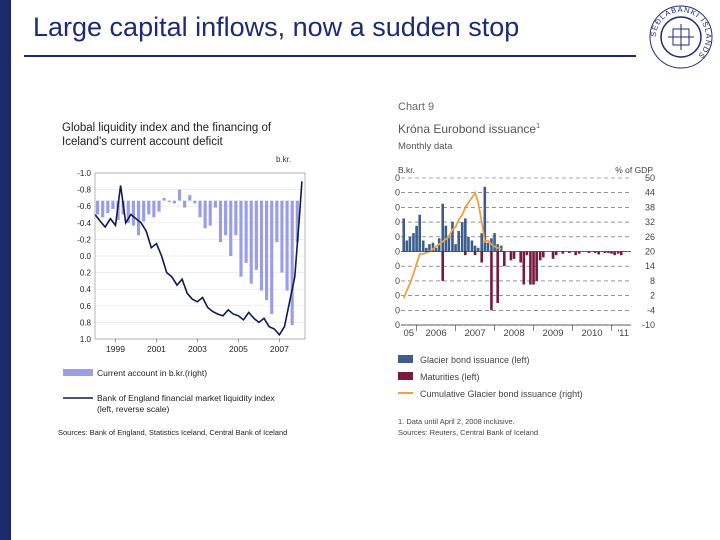 The width and height of the screenshot is (720, 540). What do you see at coordinates (397, 325) in the screenshot?
I see `chart2-left-tick-label: -100` at bounding box center [397, 325].